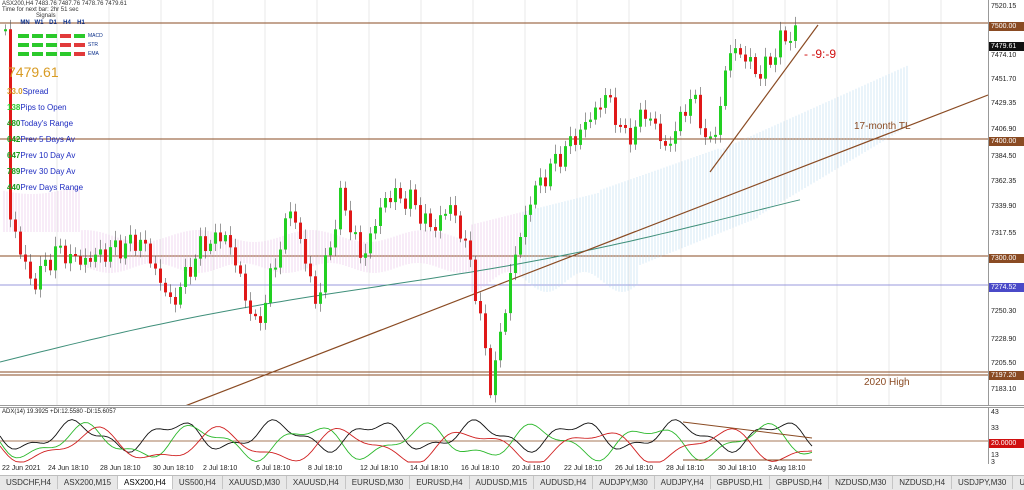 The image size is (1024, 490). Describe the element at coordinates (1006, 46) in the screenshot. I see `price-level-box: 7479.61` at that location.